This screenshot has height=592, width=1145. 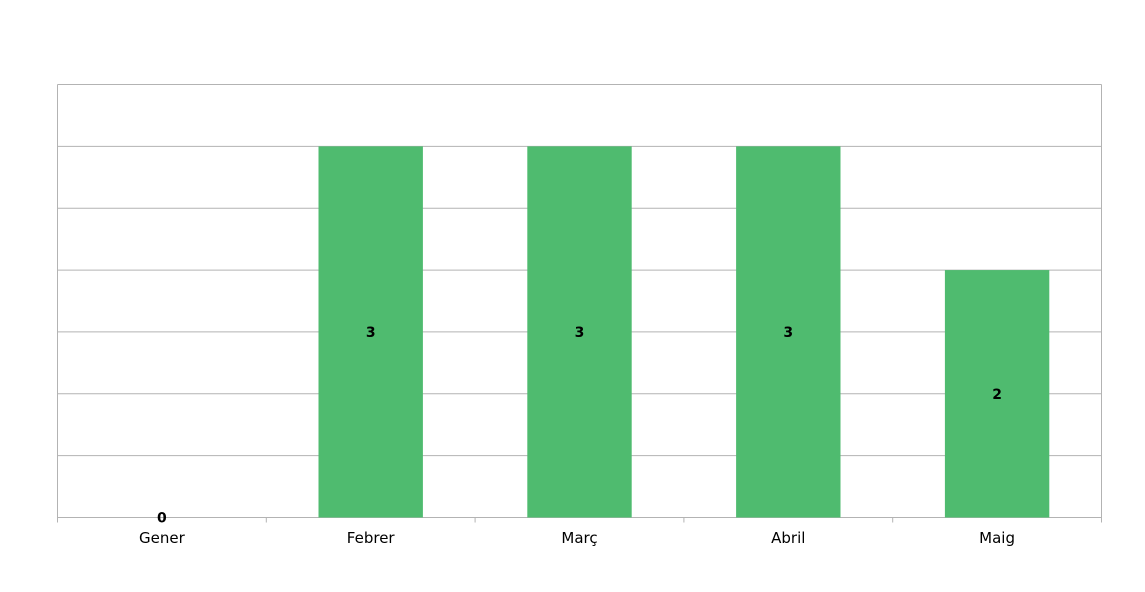 I want to click on data-label: 2, so click(x=997, y=395).